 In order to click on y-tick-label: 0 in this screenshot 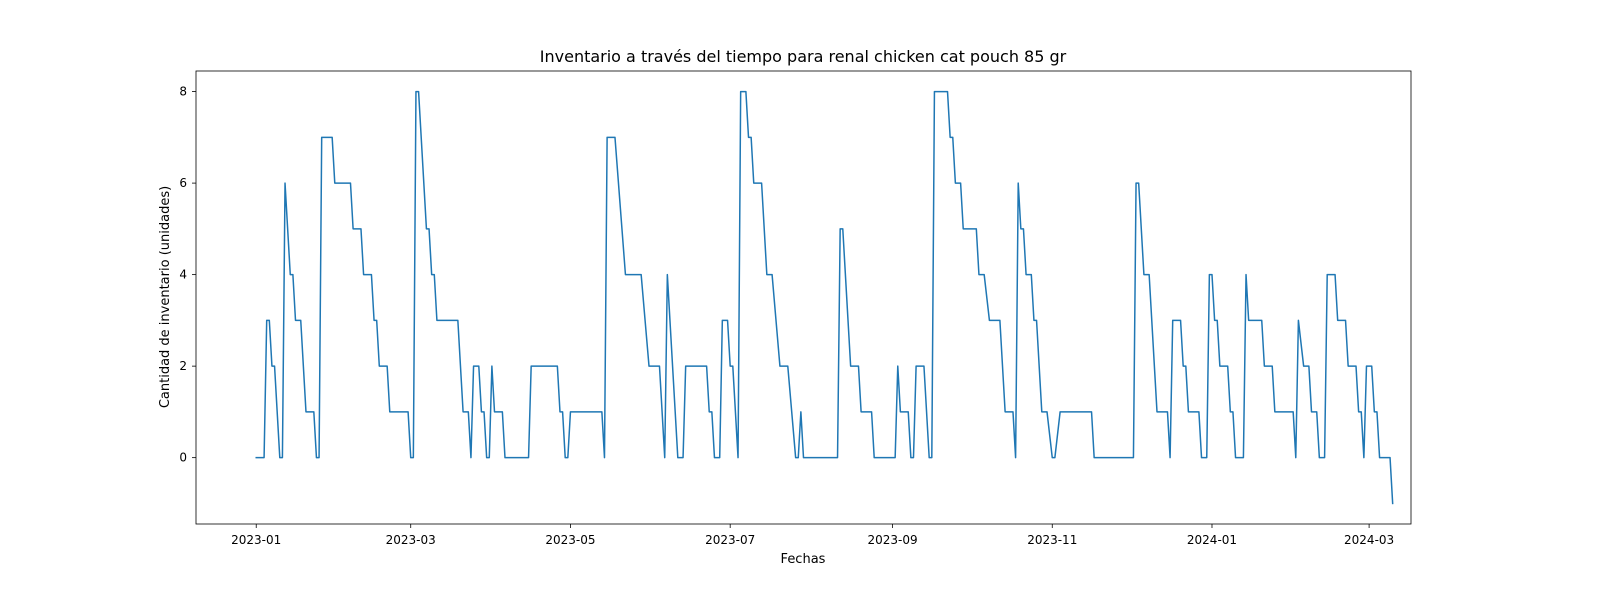, I will do `click(183, 458)`.